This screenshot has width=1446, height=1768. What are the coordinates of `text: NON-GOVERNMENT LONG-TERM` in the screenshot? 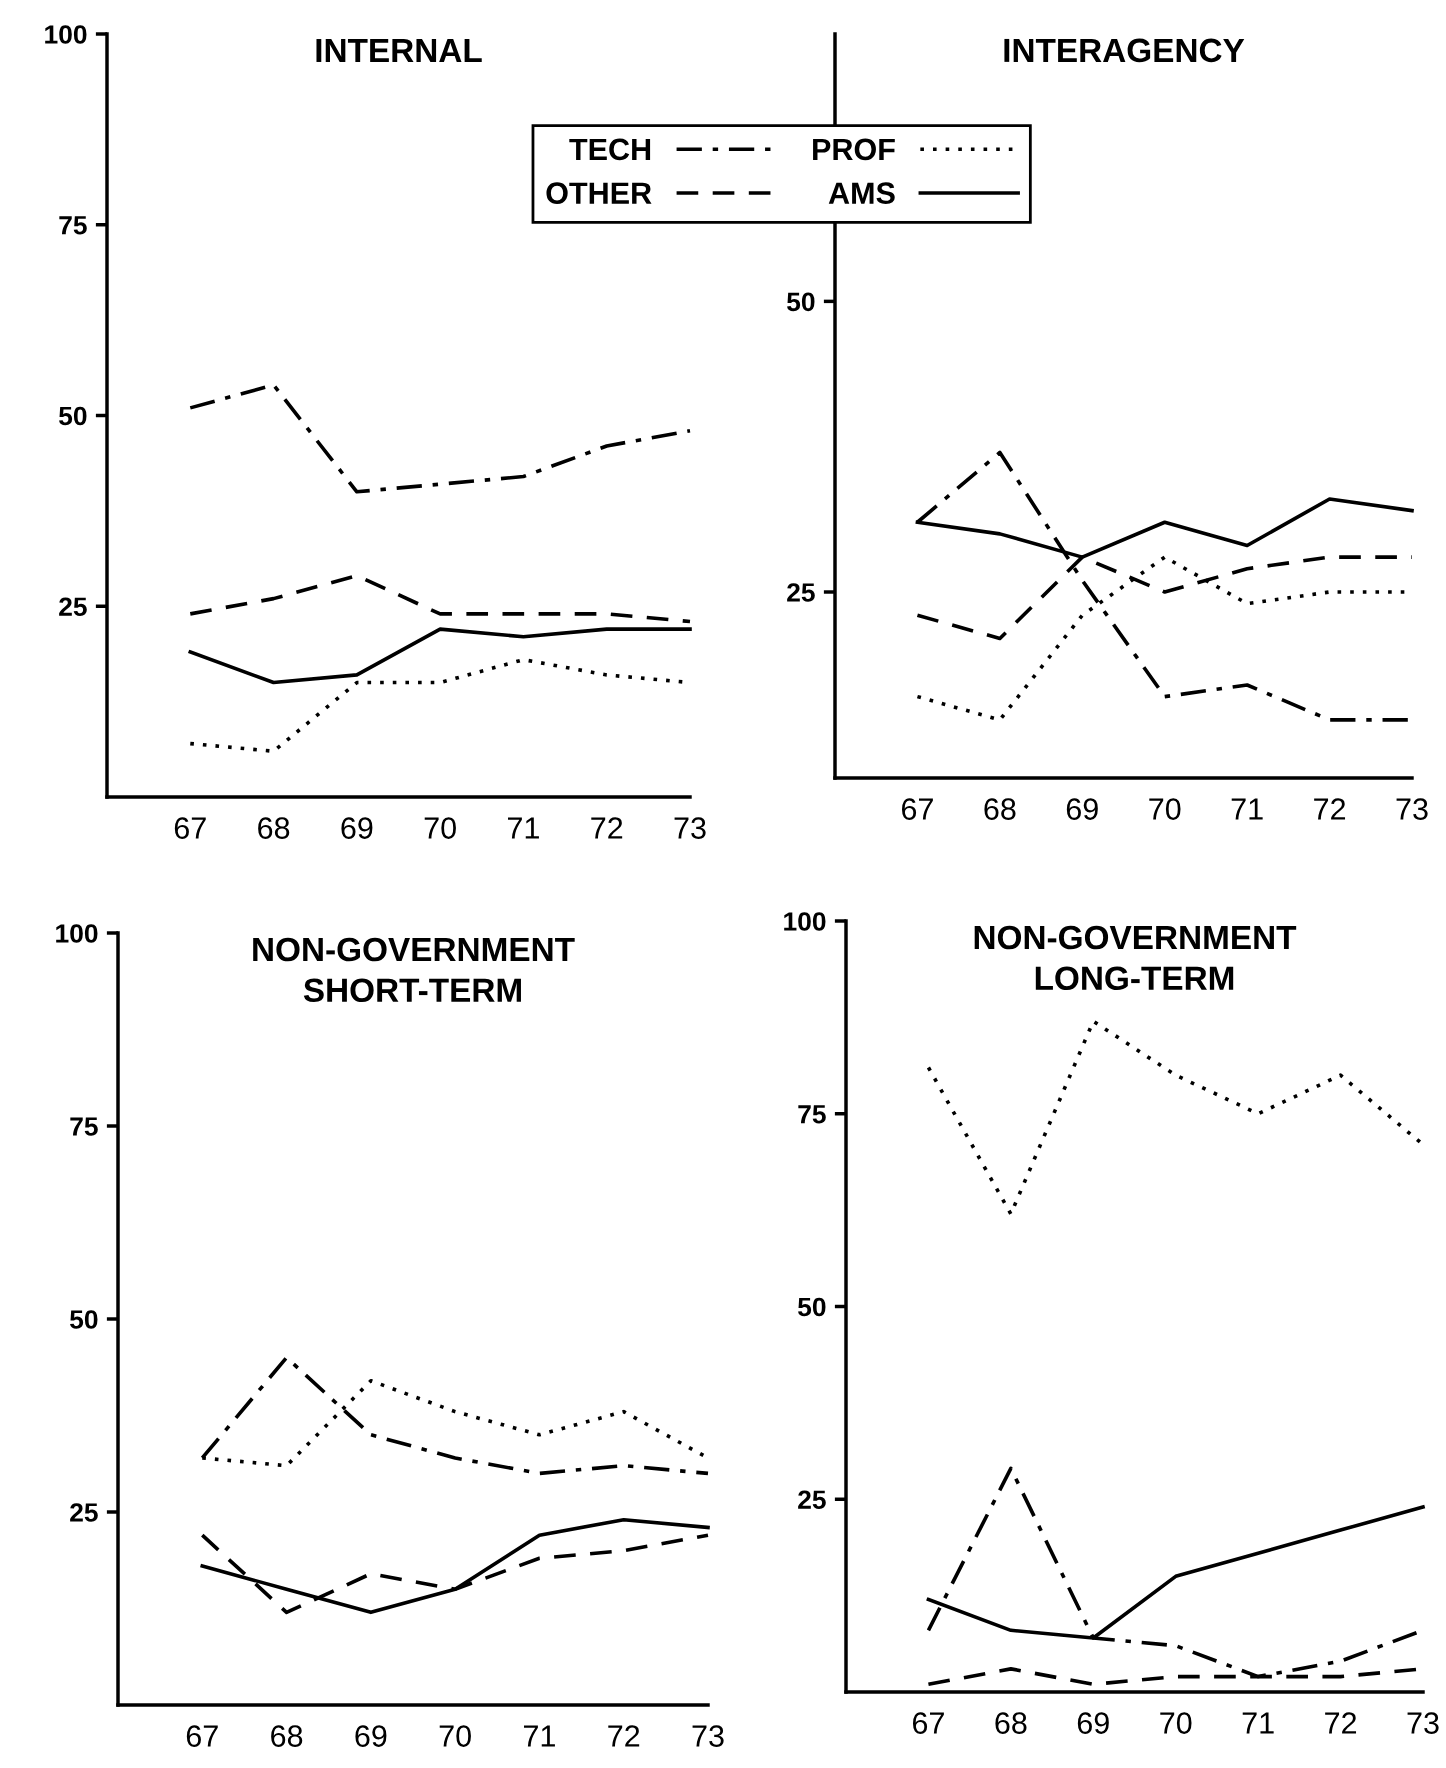 It's located at (1135, 958).